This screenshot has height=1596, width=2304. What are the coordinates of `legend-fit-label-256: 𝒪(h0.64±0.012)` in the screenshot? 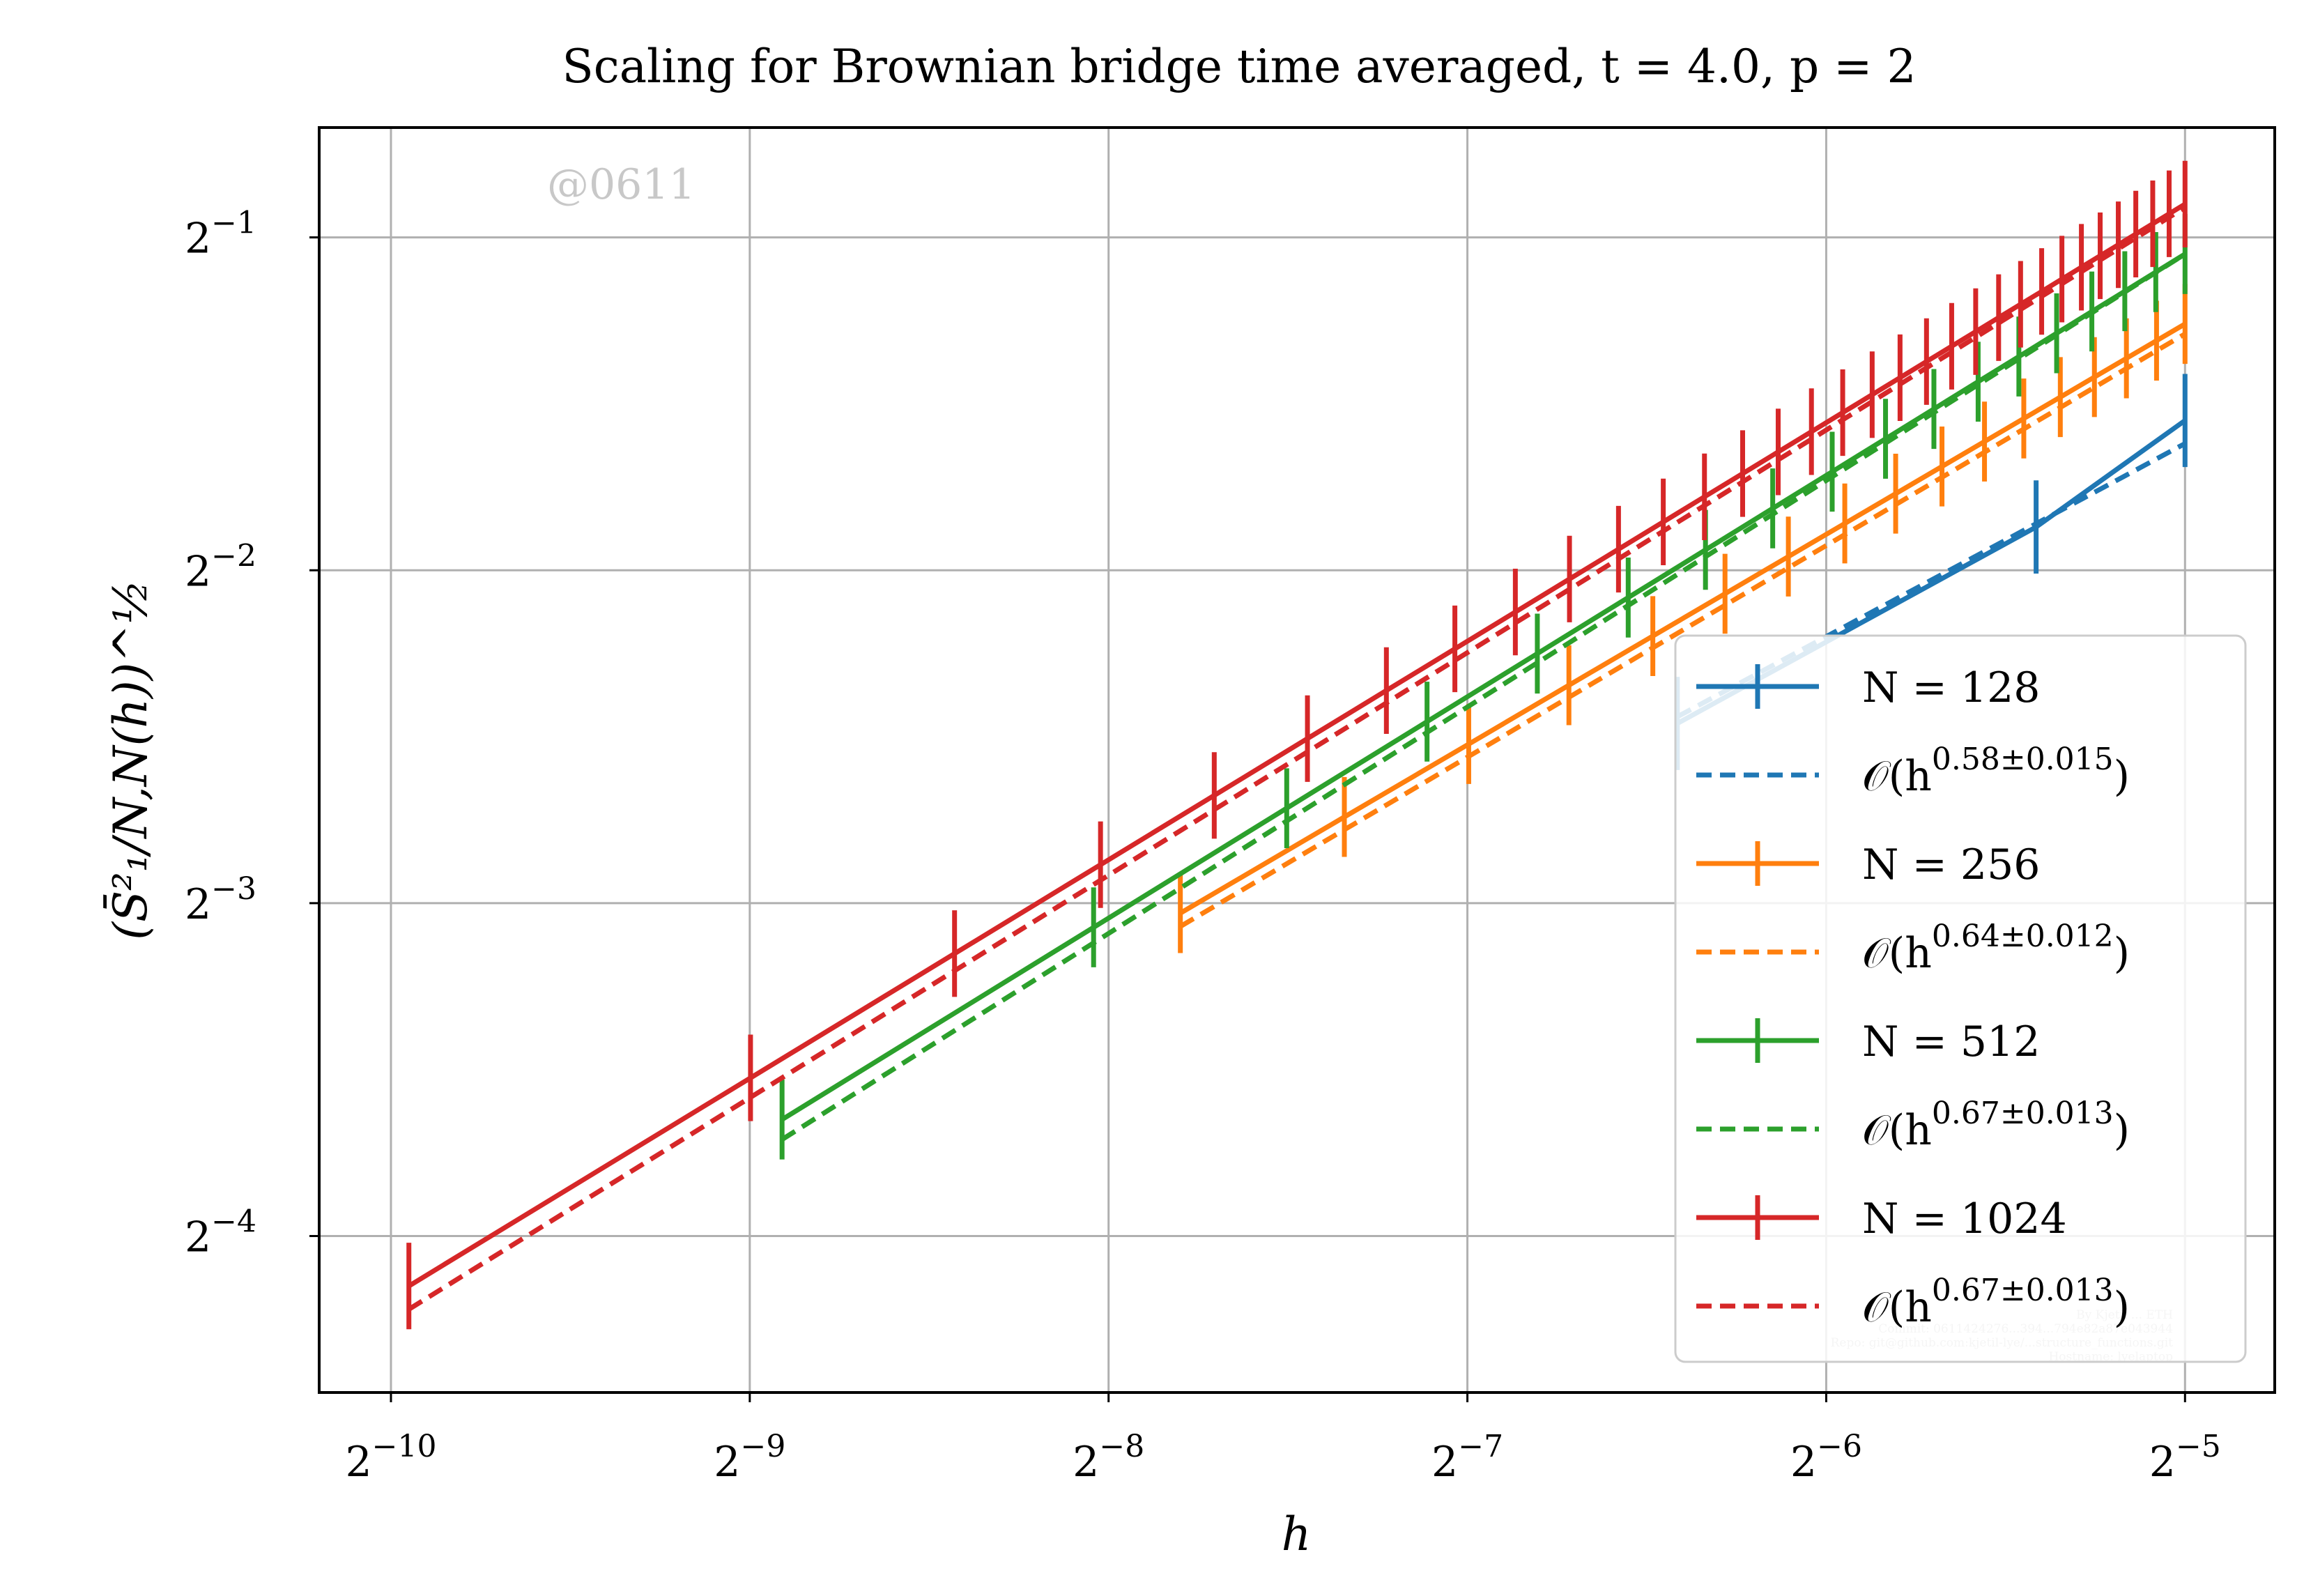 It's located at (1996, 948).